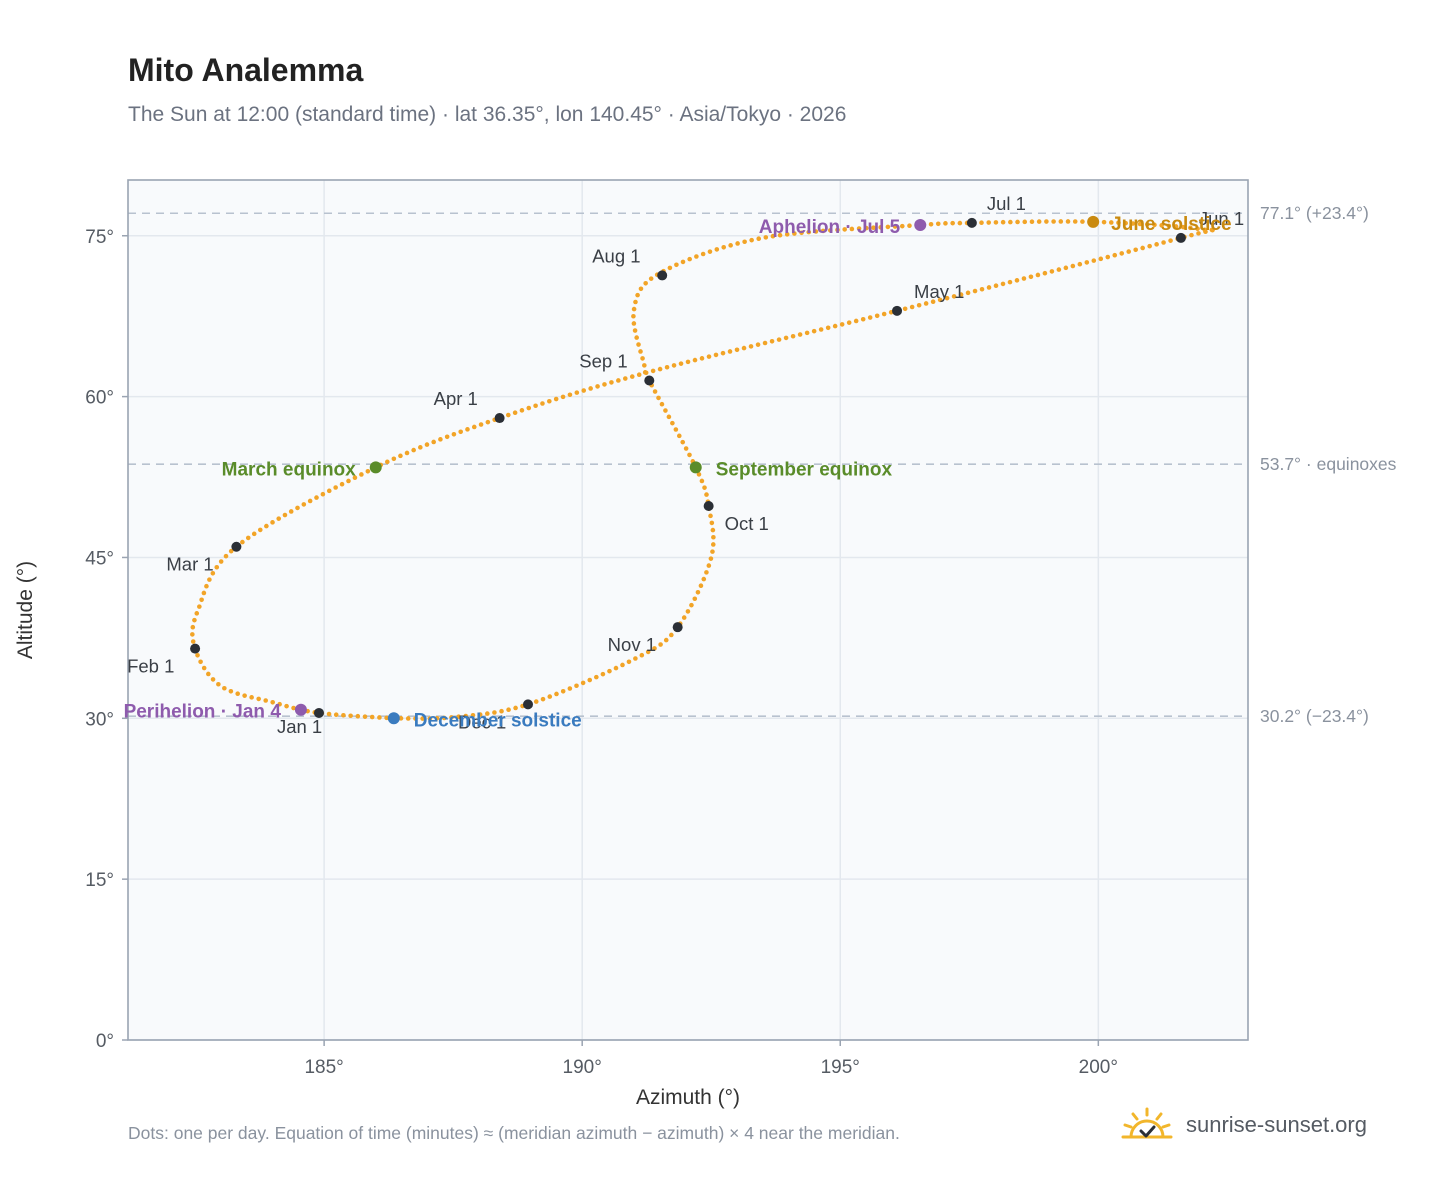 The height and width of the screenshot is (1188, 1448). What do you see at coordinates (99, 558) in the screenshot?
I see `y-tick-label: 45°` at bounding box center [99, 558].